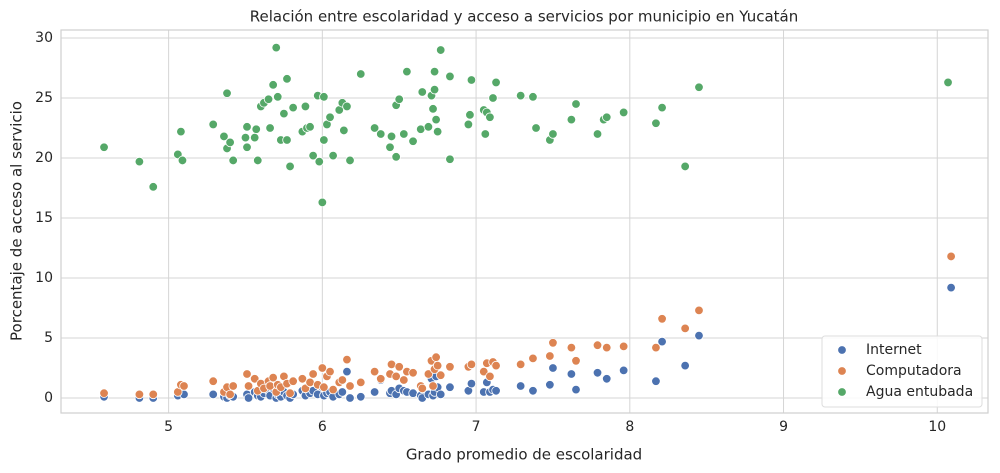  I want to click on x-tick-label: 9, so click(783, 427).